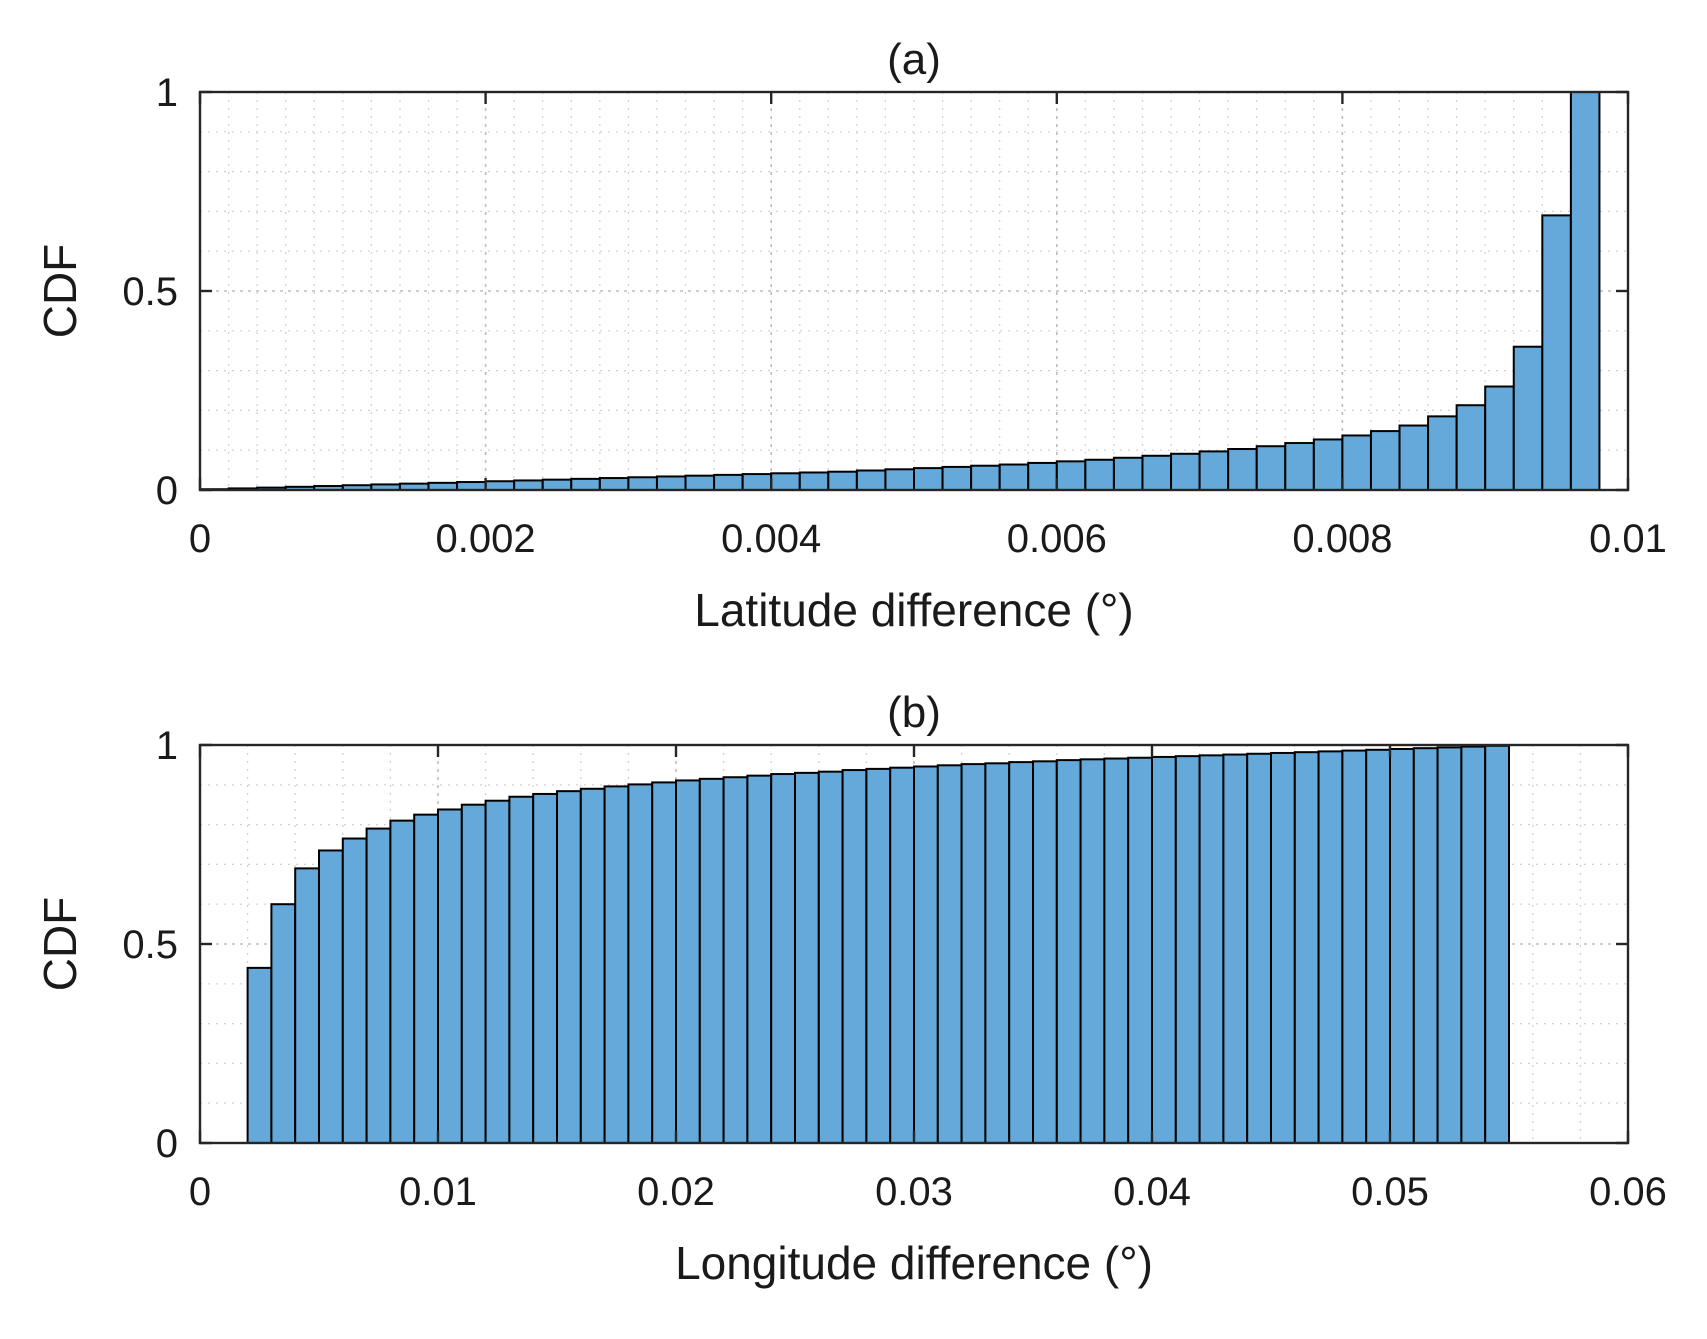 Image resolution: width=1707 pixels, height=1339 pixels. I want to click on x-tick-label: 0.006, so click(1057, 539).